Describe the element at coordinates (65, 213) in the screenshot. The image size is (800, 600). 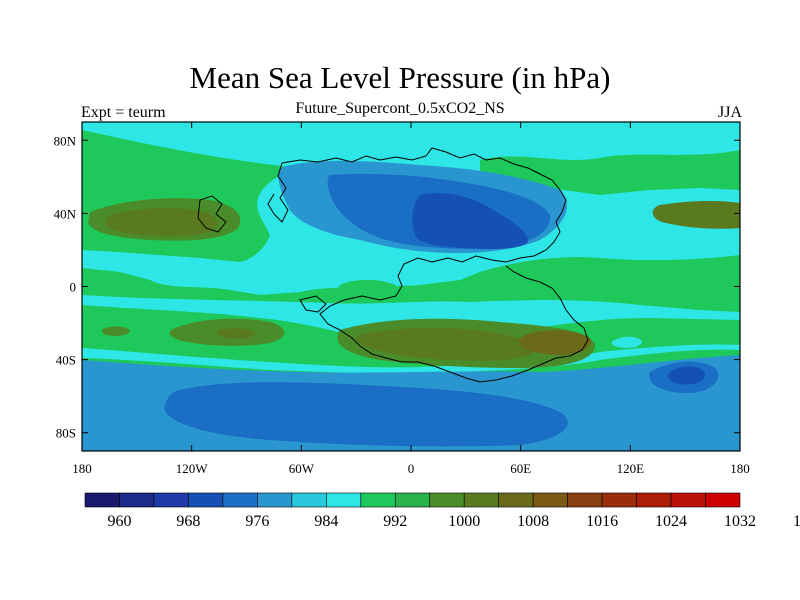
I see `y-tick-label: 40N` at that location.